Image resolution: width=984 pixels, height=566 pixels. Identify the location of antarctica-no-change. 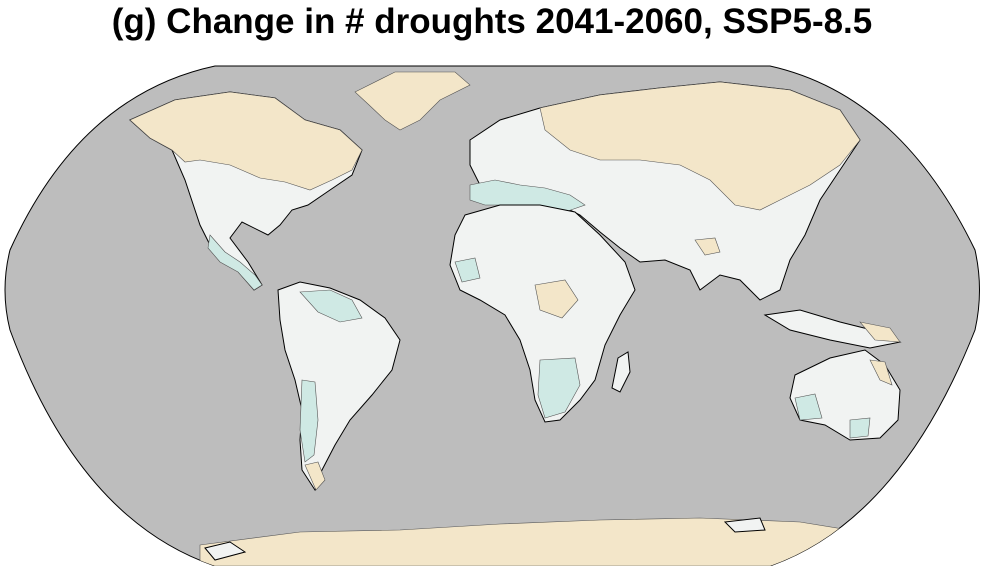
(225, 551).